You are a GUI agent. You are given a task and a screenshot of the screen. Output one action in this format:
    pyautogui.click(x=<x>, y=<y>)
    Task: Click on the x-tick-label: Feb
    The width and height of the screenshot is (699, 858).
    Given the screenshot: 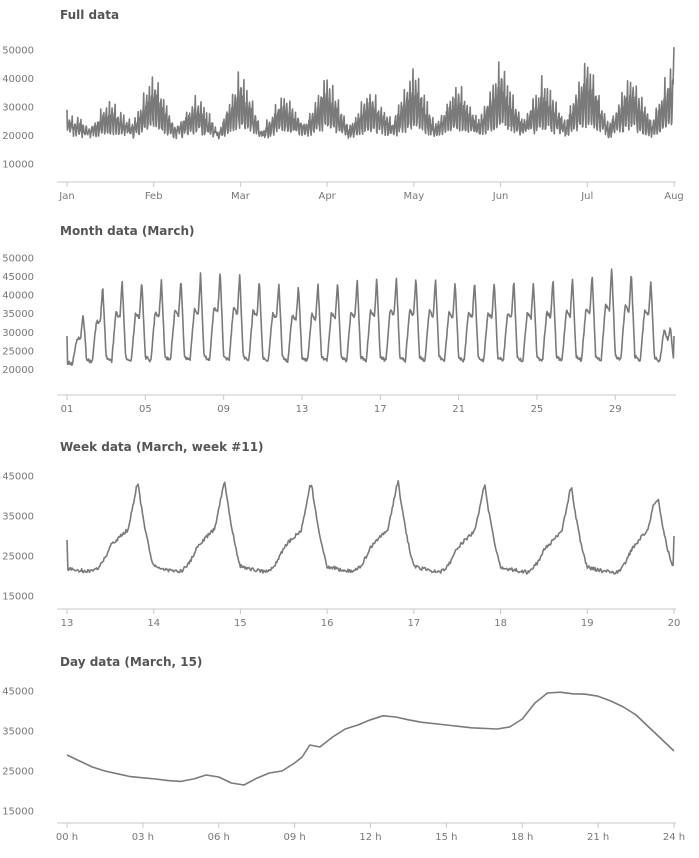 What is the action you would take?
    pyautogui.click(x=154, y=196)
    